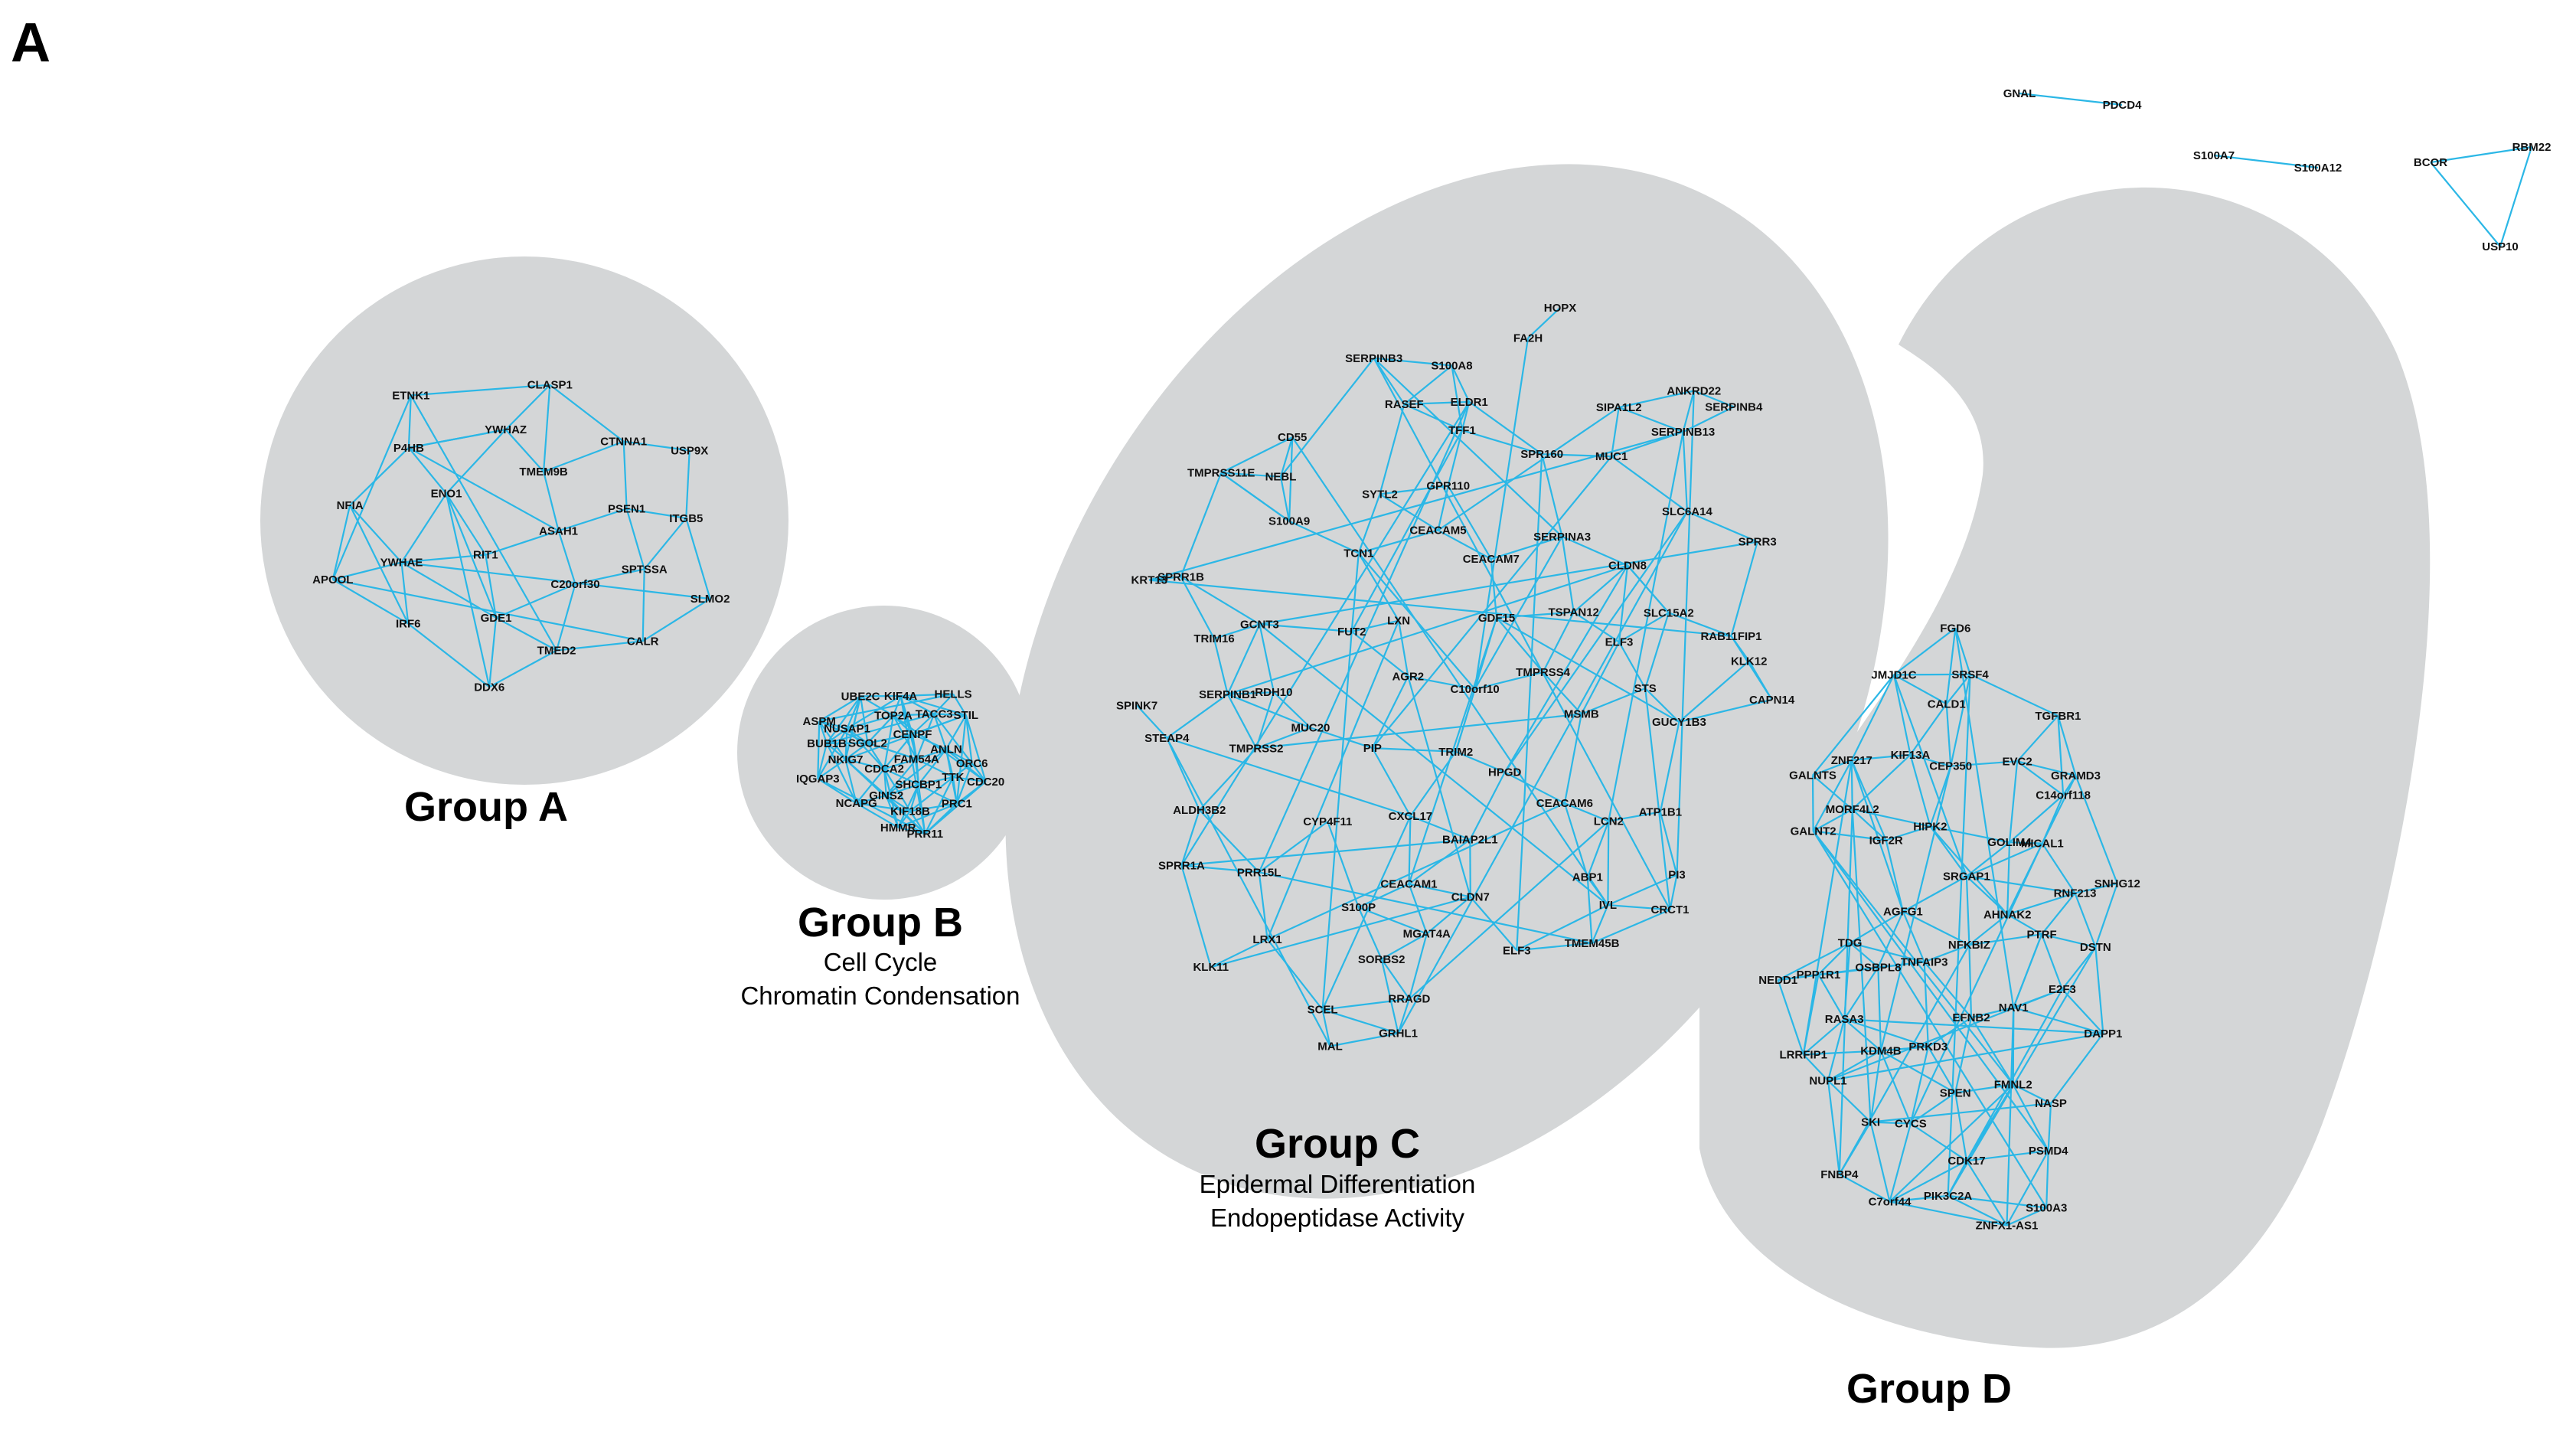 This screenshot has width=2576, height=1434. What do you see at coordinates (1496, 618) in the screenshot?
I see `gene-node-label: GDF15` at bounding box center [1496, 618].